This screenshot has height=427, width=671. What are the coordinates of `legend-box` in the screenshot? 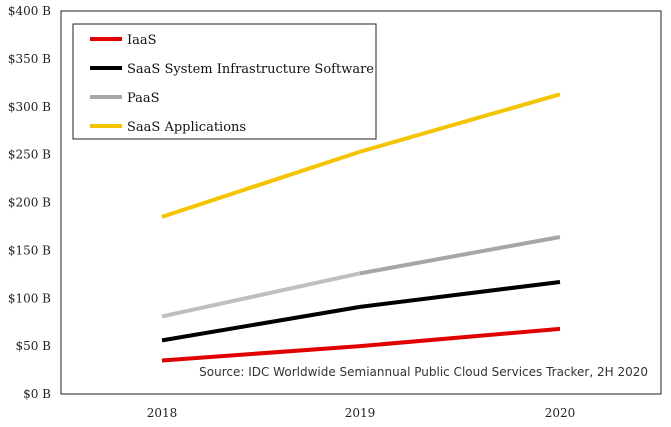 It's located at (224, 81).